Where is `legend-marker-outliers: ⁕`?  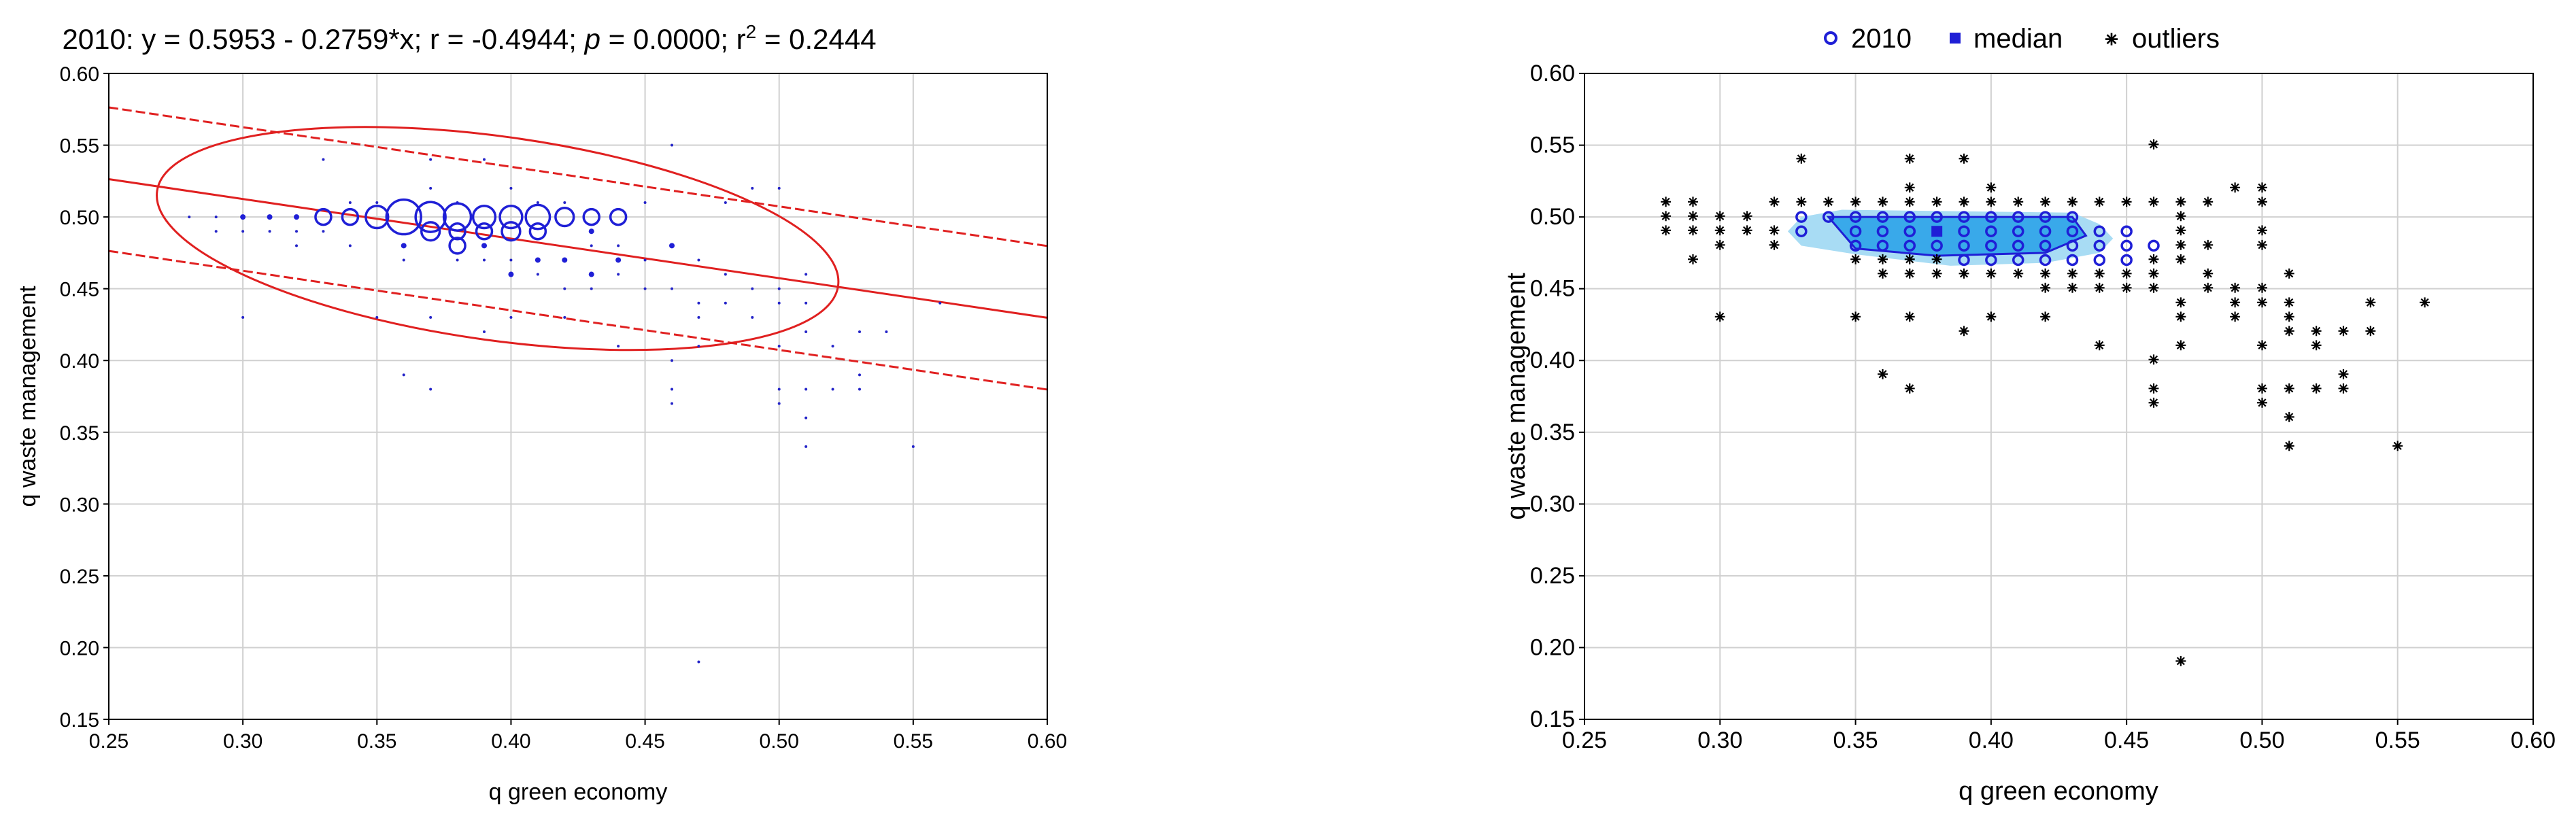
legend-marker-outliers: ⁕ is located at coordinates (2112, 40).